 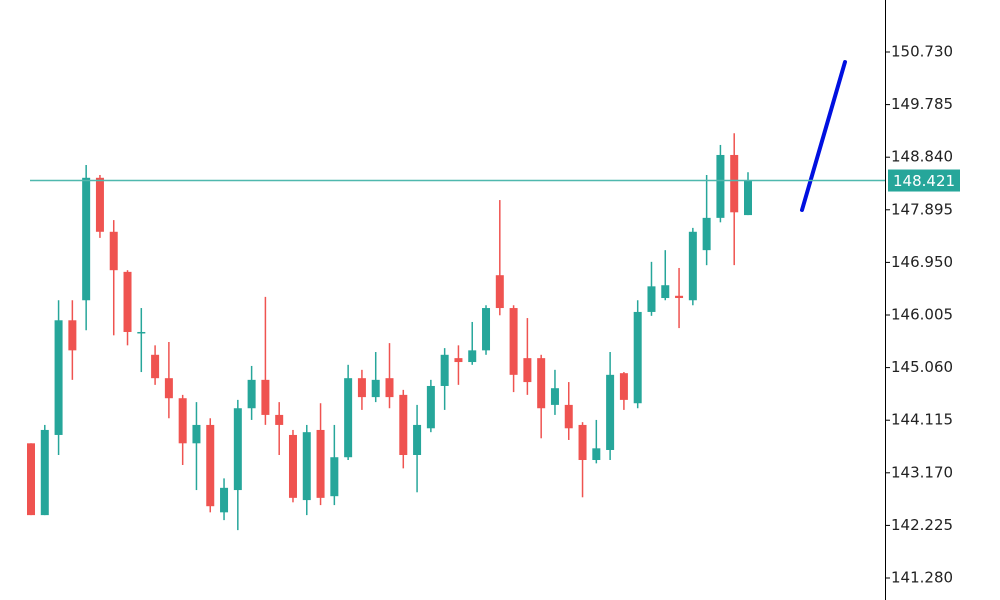 I want to click on last-price-label: 148.421, so click(x=924, y=181).